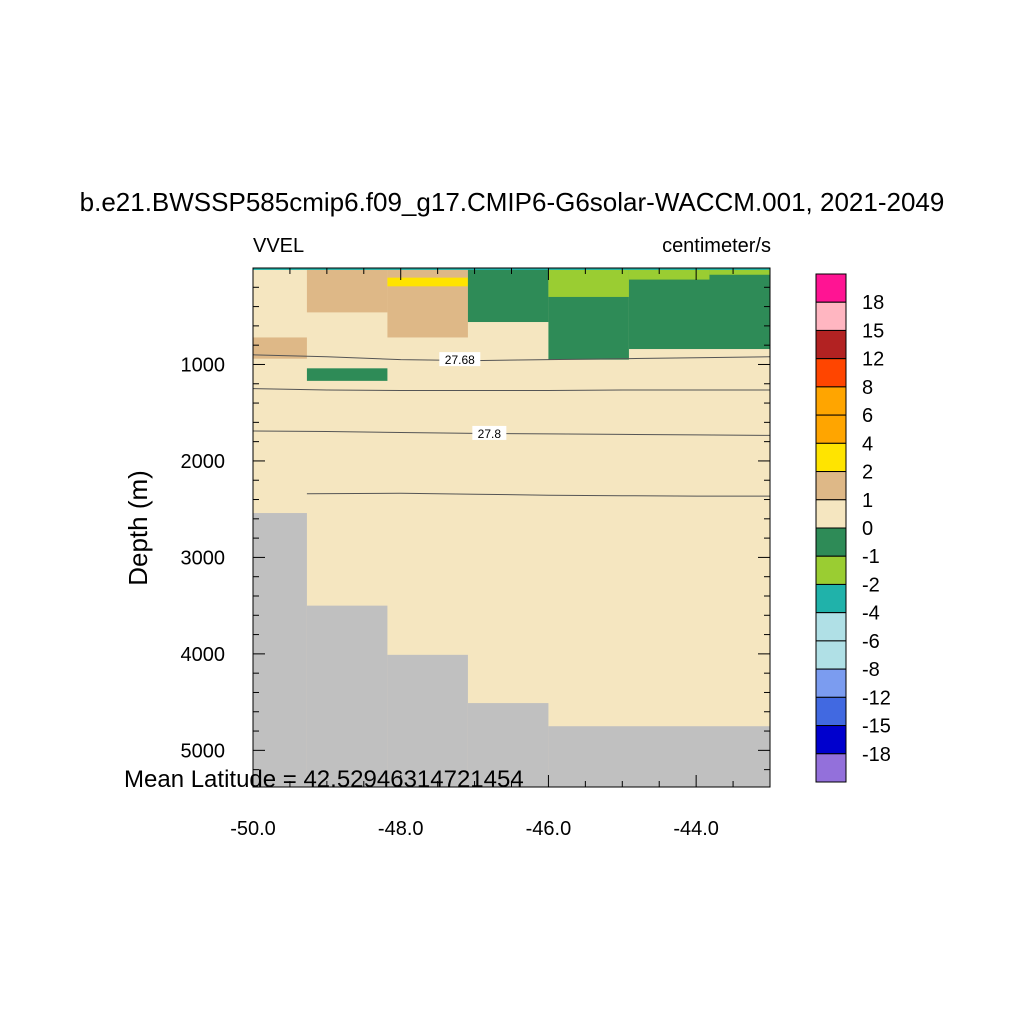  What do you see at coordinates (401, 829) in the screenshot?
I see `x-tick-label: -48.0` at bounding box center [401, 829].